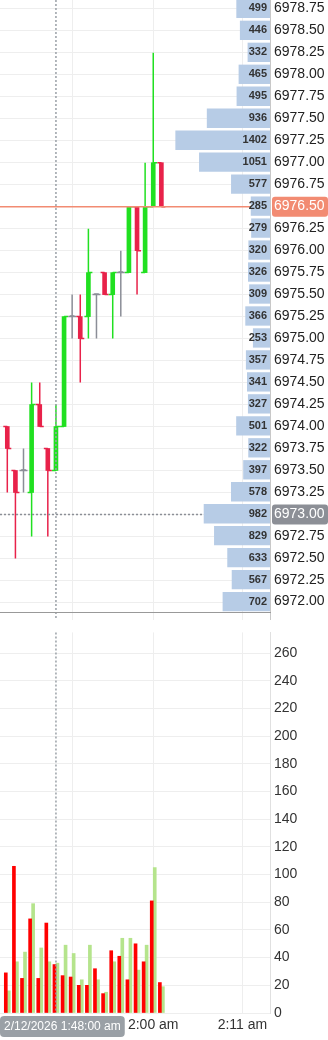  I want to click on ref-line-label: 2/12/2026 1:48:00 am, so click(62, 1026).